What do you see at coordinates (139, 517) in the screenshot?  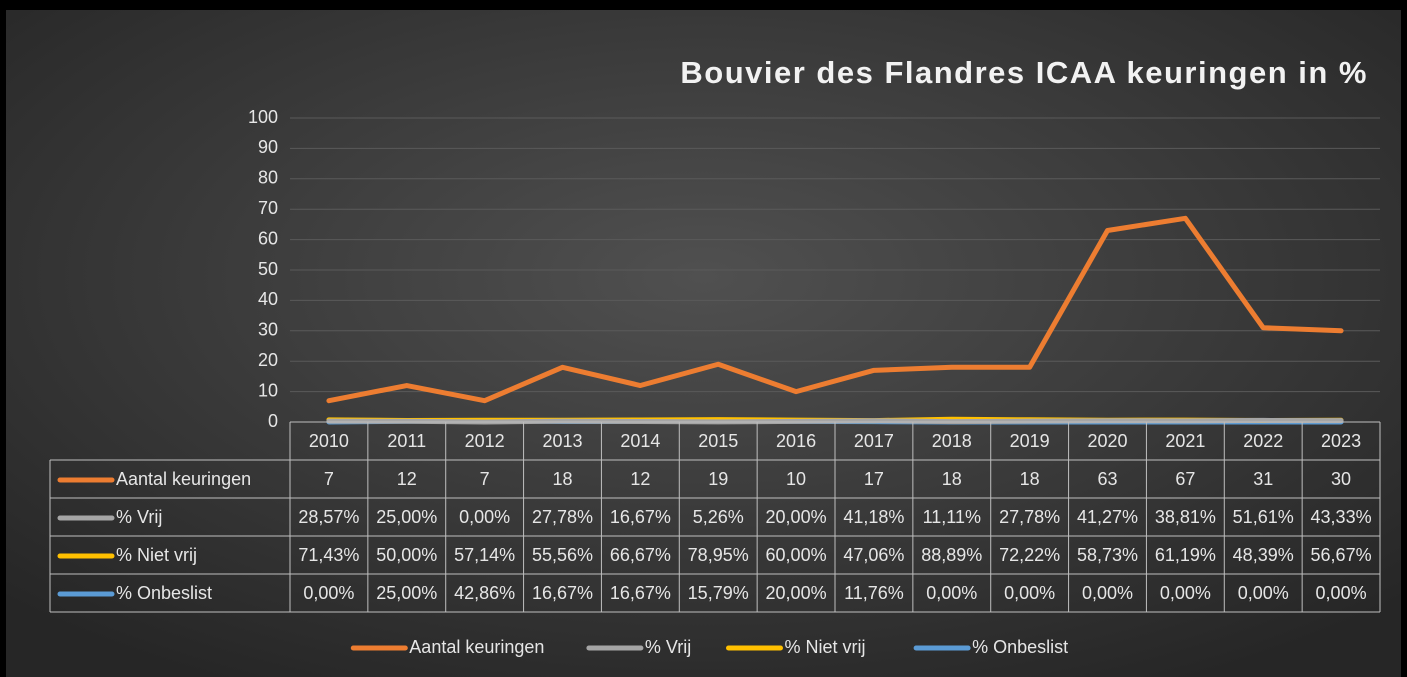 I see `table-row-label: % Vrij` at bounding box center [139, 517].